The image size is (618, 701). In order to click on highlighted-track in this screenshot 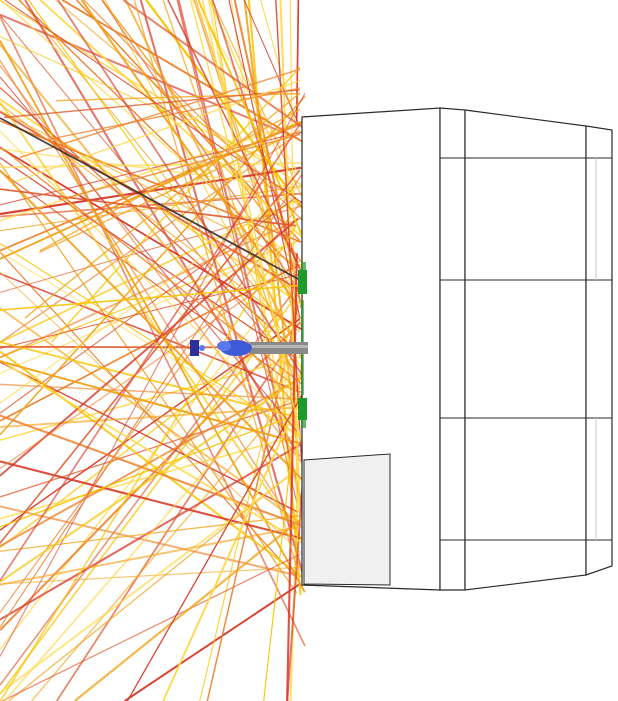, I will do `click(150, 199)`.